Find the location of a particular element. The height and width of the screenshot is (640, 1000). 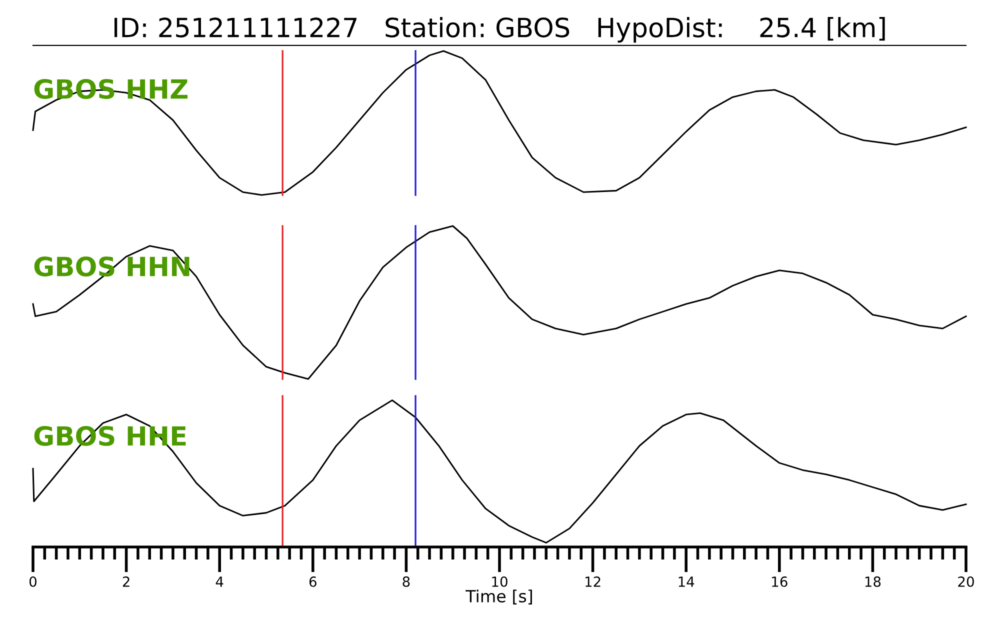

x-tick-label: 16 is located at coordinates (780, 581).